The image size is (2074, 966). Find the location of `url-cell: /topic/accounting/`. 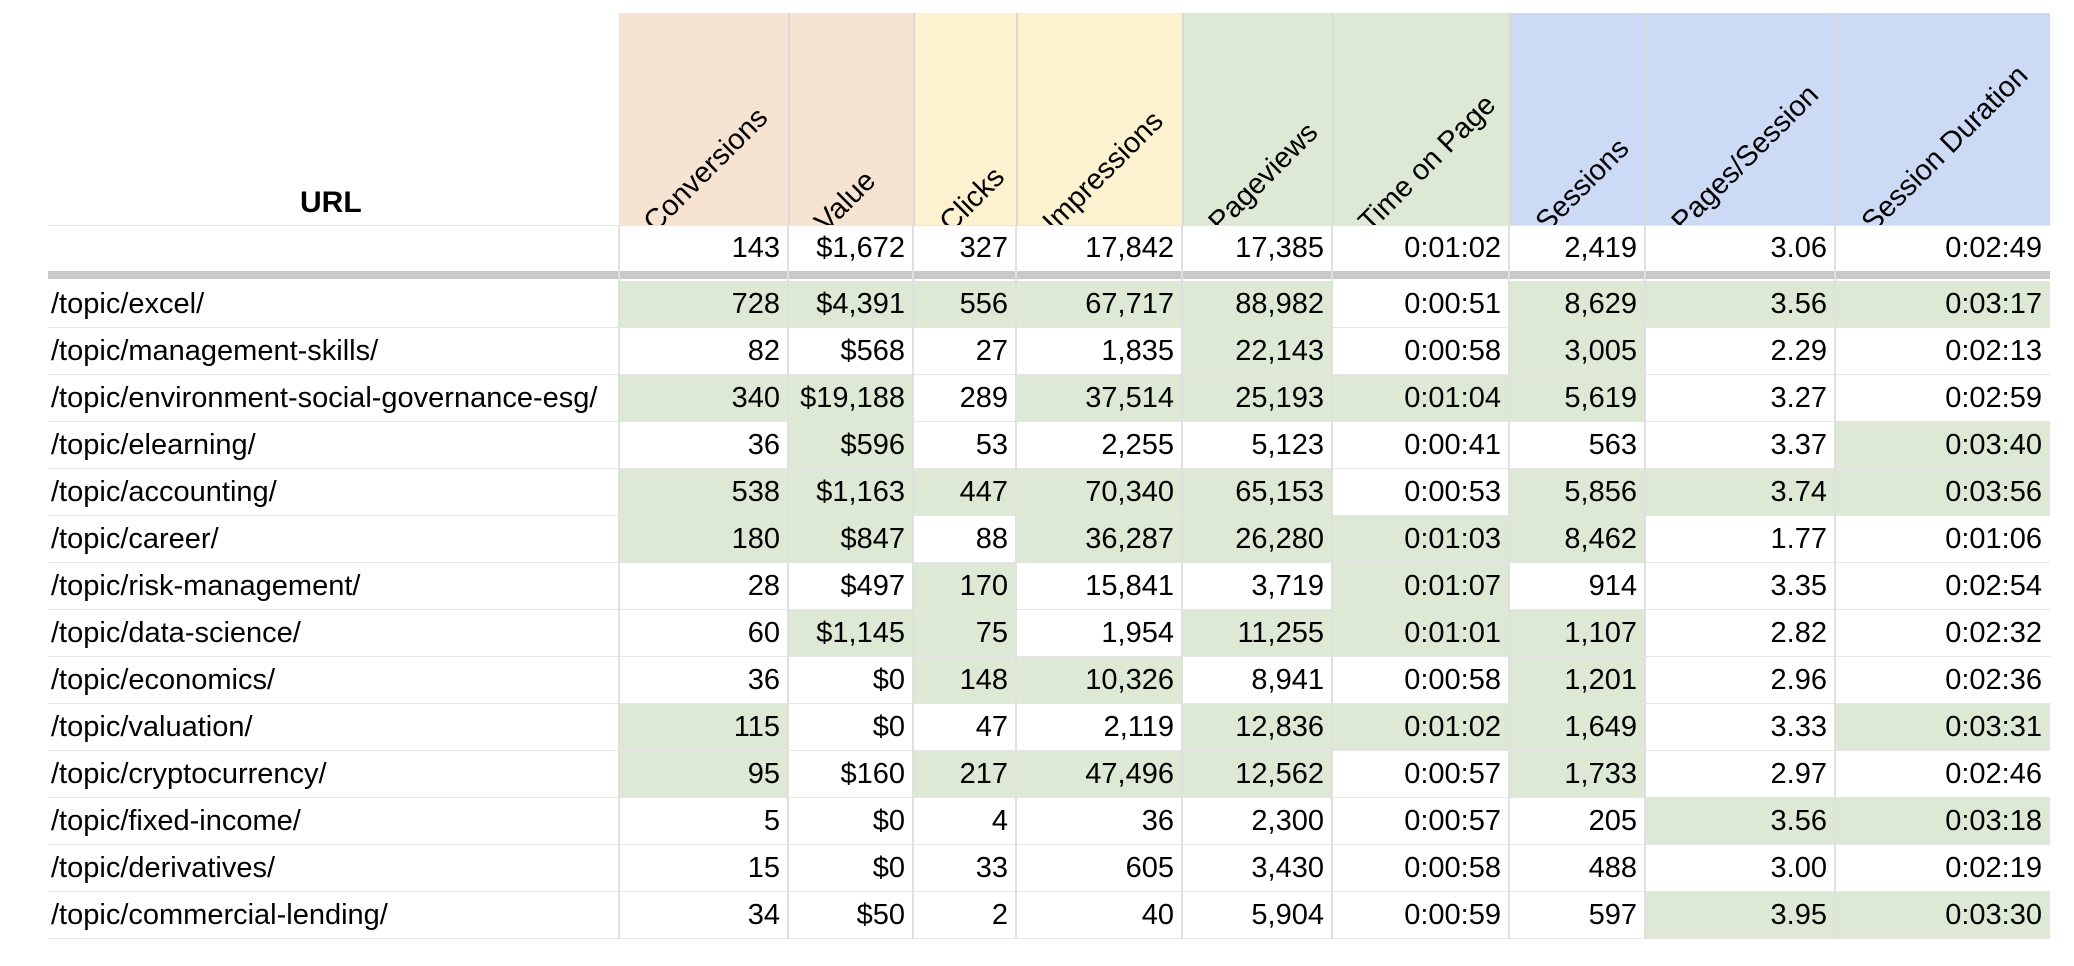

url-cell: /topic/accounting/ is located at coordinates (164, 492).